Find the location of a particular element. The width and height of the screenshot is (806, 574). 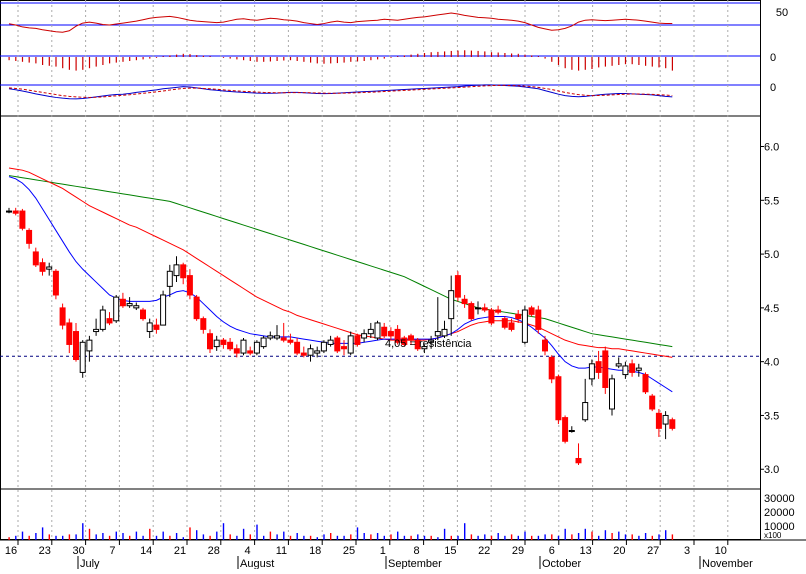

day-label: 22 is located at coordinates (484, 551).